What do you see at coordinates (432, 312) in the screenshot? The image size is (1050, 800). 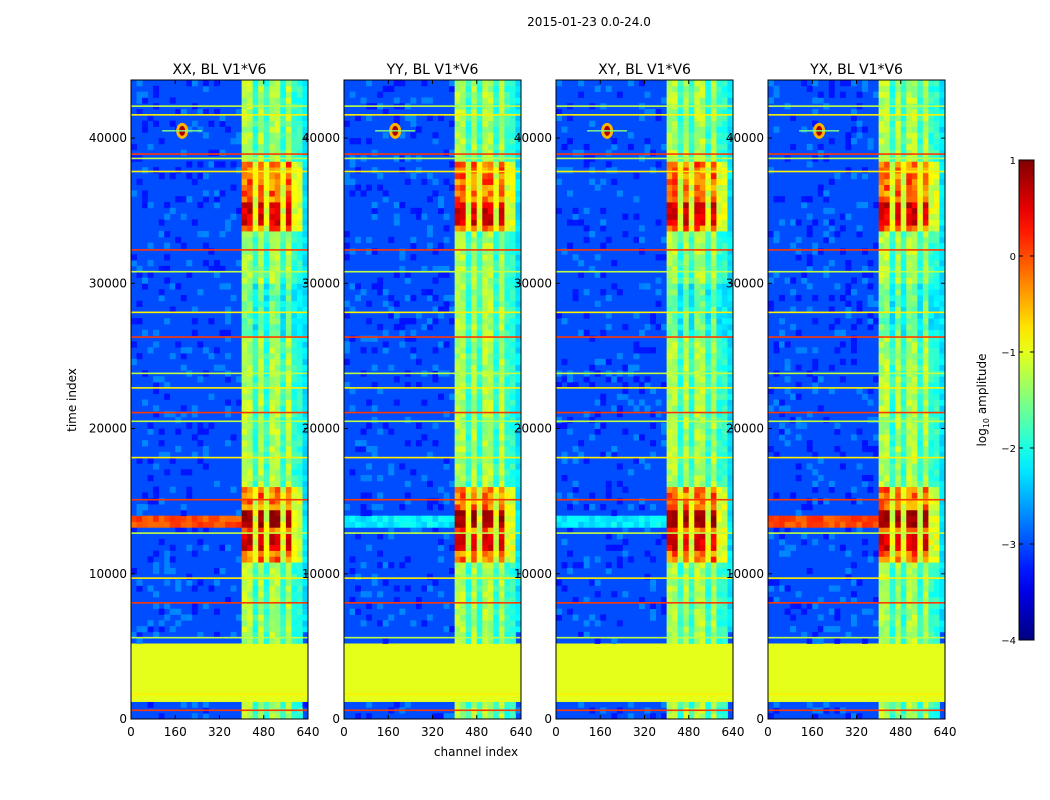 I see `rfi-line` at bounding box center [432, 312].